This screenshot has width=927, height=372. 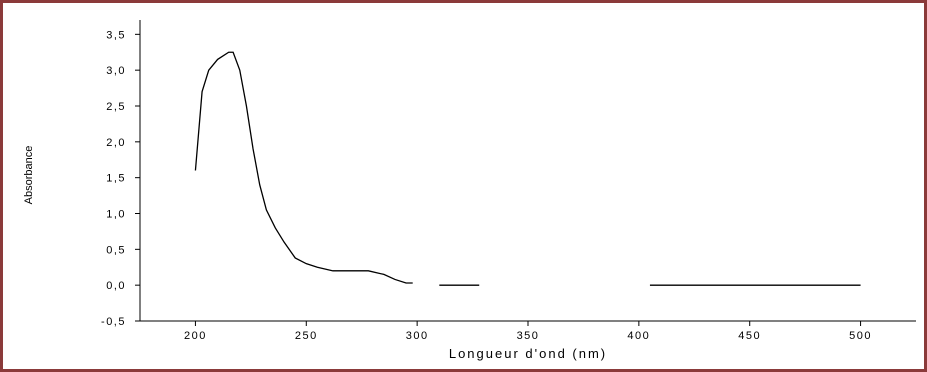 What do you see at coordinates (306, 336) in the screenshot?
I see `x-tick-label: 250` at bounding box center [306, 336].